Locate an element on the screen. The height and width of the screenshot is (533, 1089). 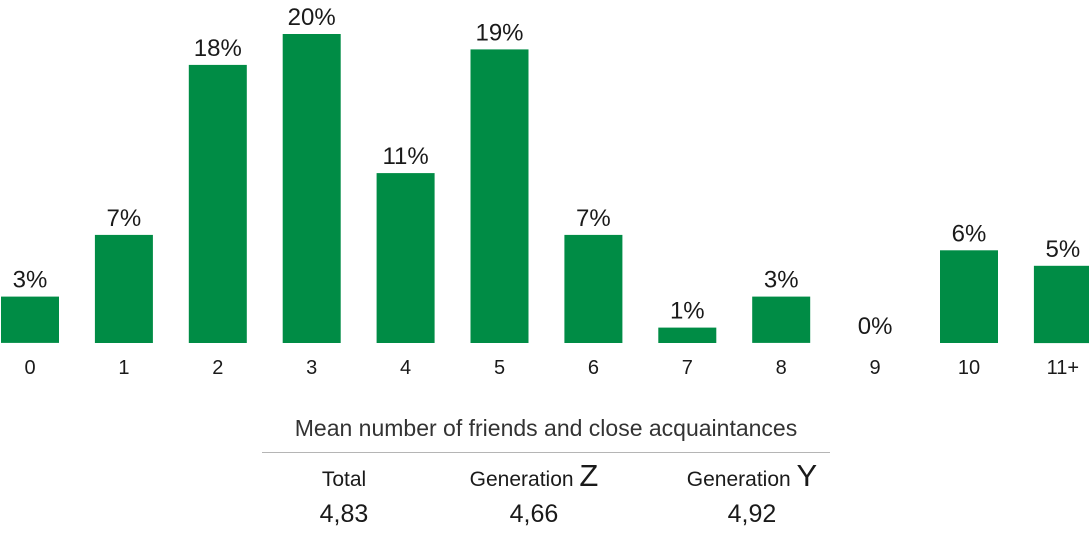
x-tick-label-9: 9 is located at coordinates (875, 368).